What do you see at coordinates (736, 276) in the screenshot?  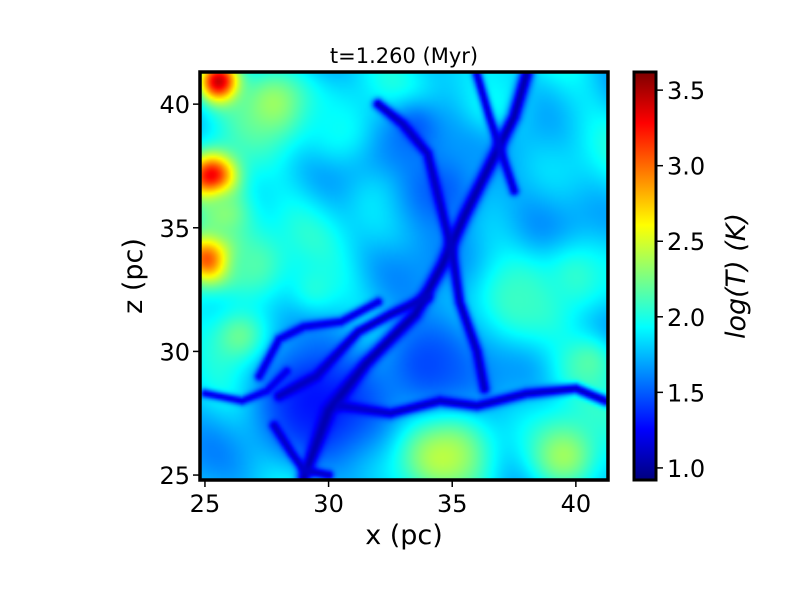 I see `colorbar-label: log(T) (K)` at bounding box center [736, 276].